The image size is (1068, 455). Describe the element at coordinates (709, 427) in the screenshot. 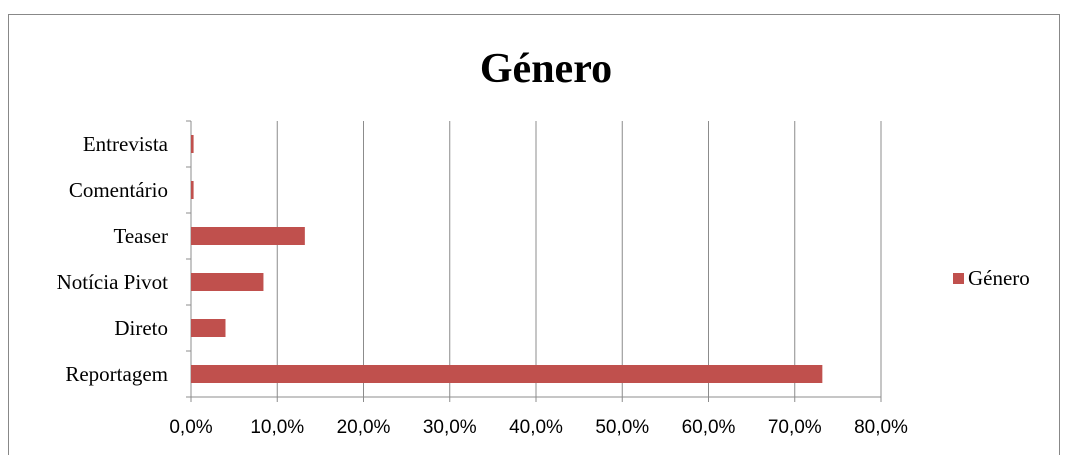

I see `x-tick-label: 60,0%` at that location.